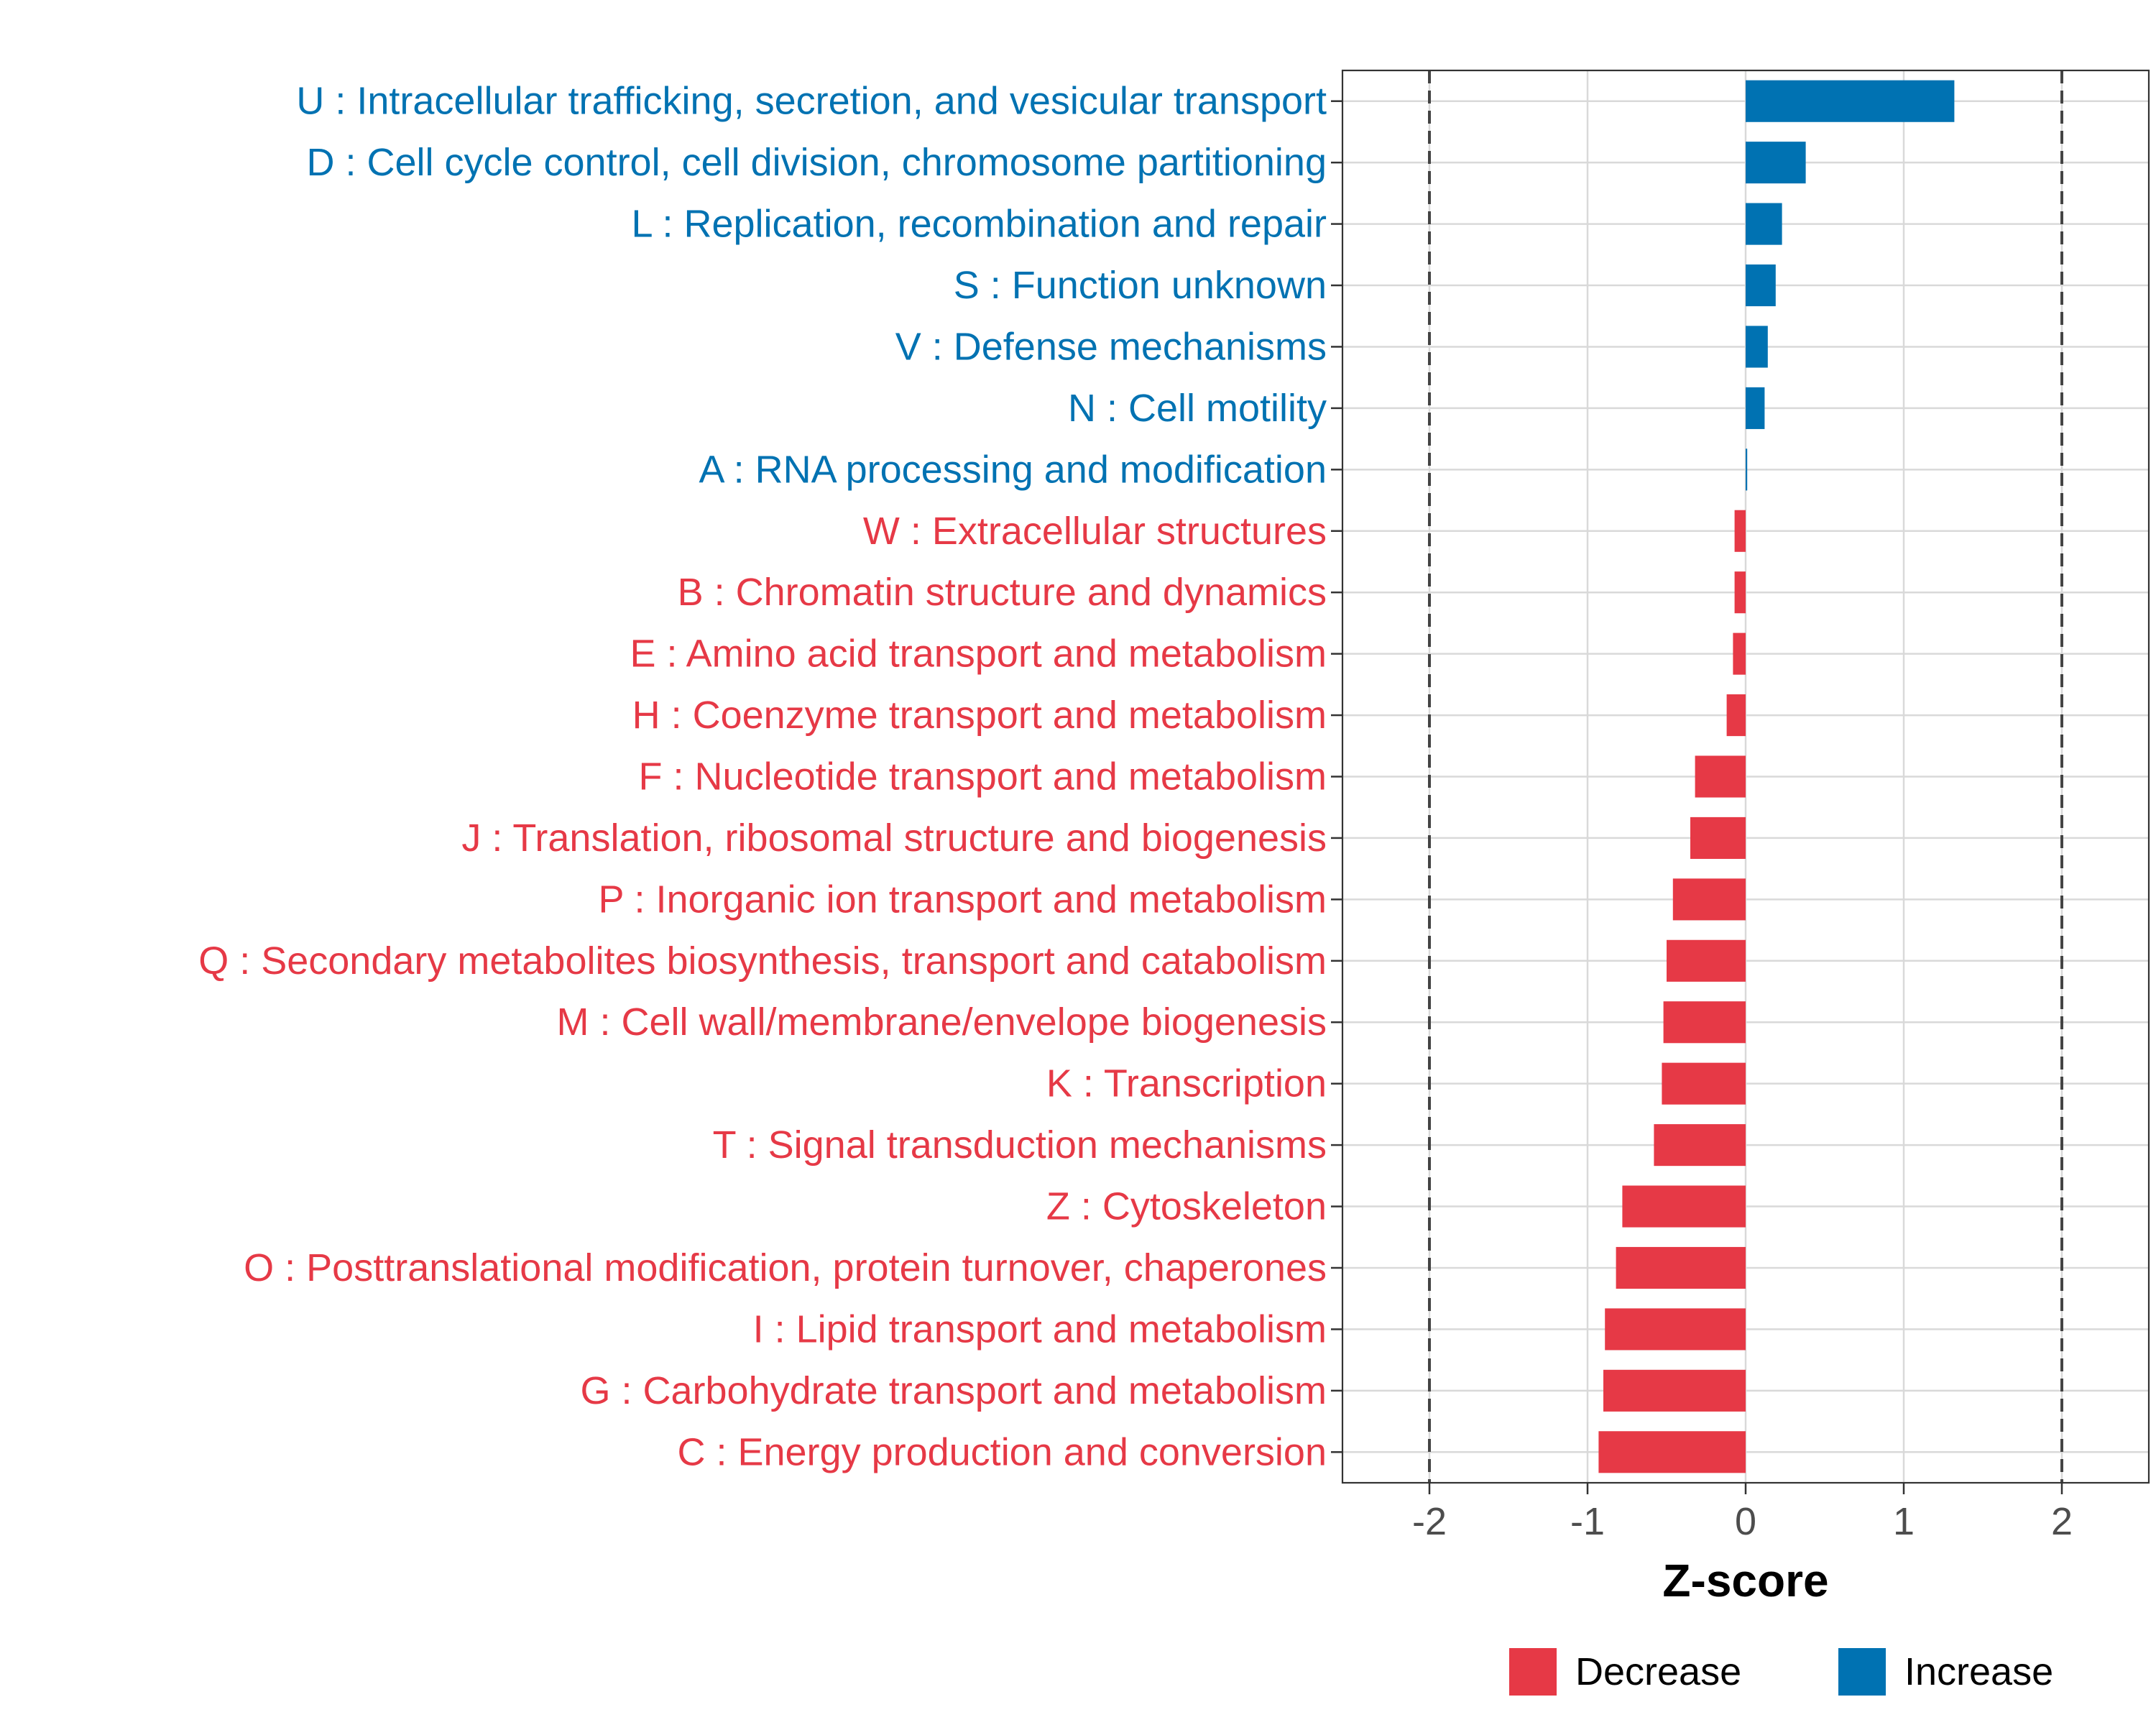 This screenshot has width=2156, height=1725. Describe the element at coordinates (1186, 1083) in the screenshot. I see `category-label: K : Transcription` at that location.